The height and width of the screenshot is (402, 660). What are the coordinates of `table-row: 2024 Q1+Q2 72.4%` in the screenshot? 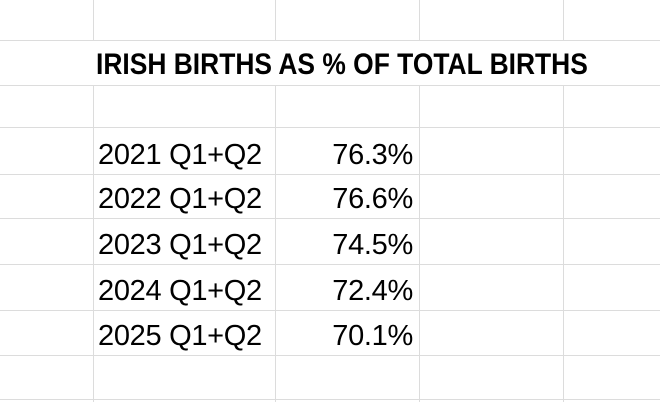 It's located at (330, 287).